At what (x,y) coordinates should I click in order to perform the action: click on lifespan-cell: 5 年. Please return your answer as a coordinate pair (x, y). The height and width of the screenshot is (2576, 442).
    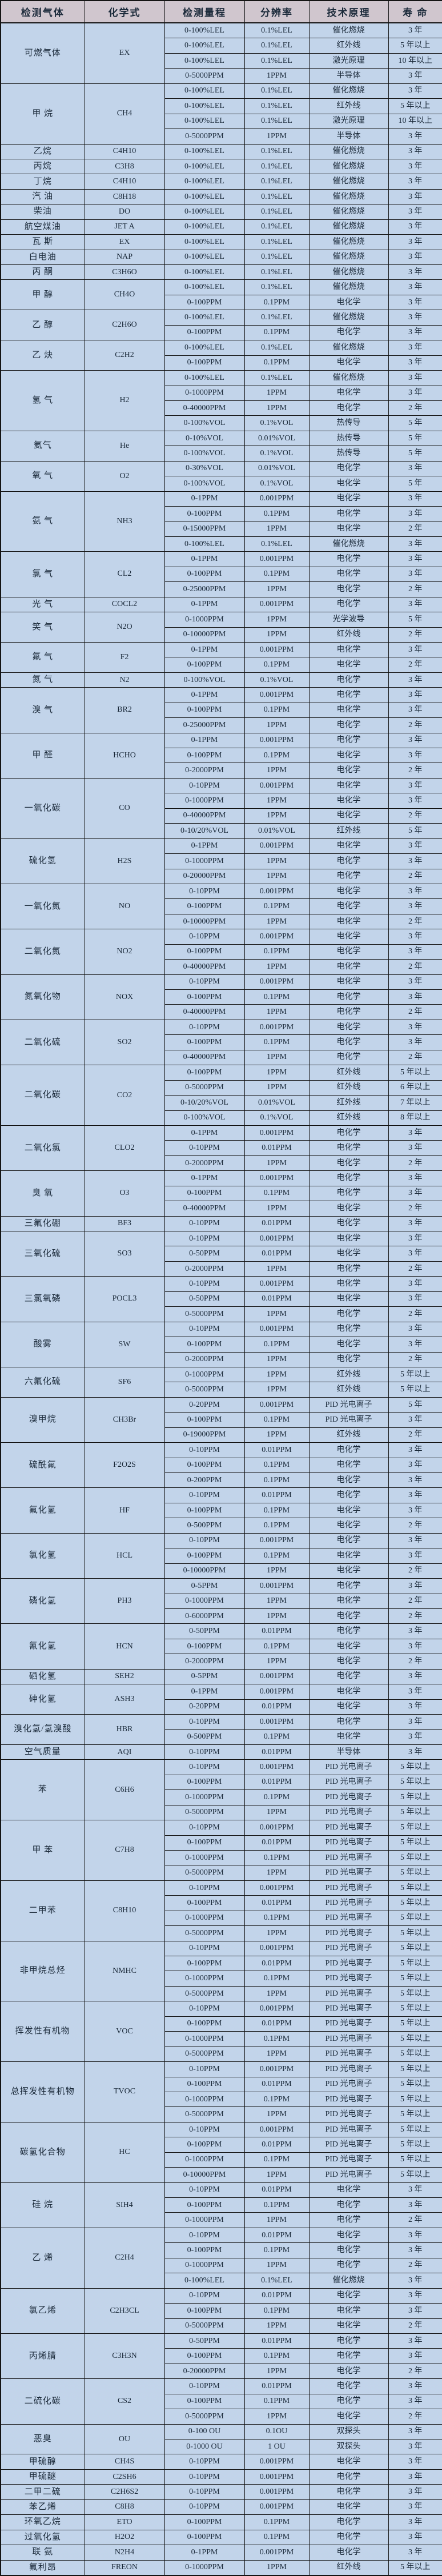
    Looking at the image, I should click on (415, 438).